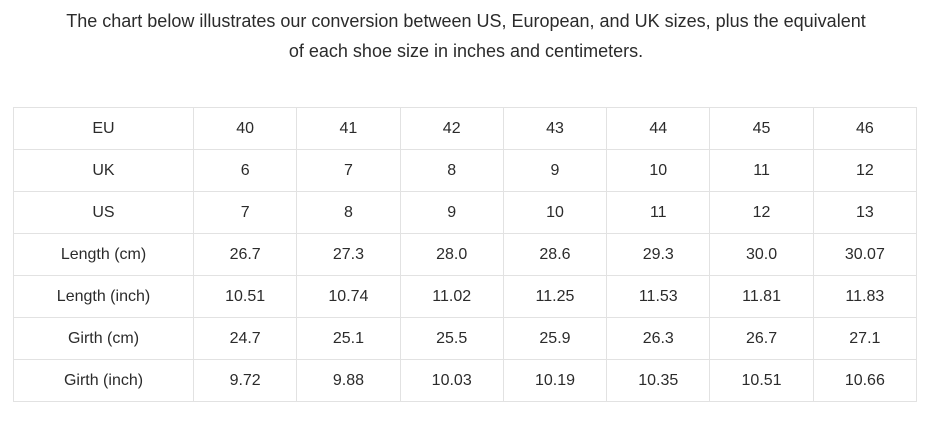  I want to click on table-cell: 11.25, so click(555, 296).